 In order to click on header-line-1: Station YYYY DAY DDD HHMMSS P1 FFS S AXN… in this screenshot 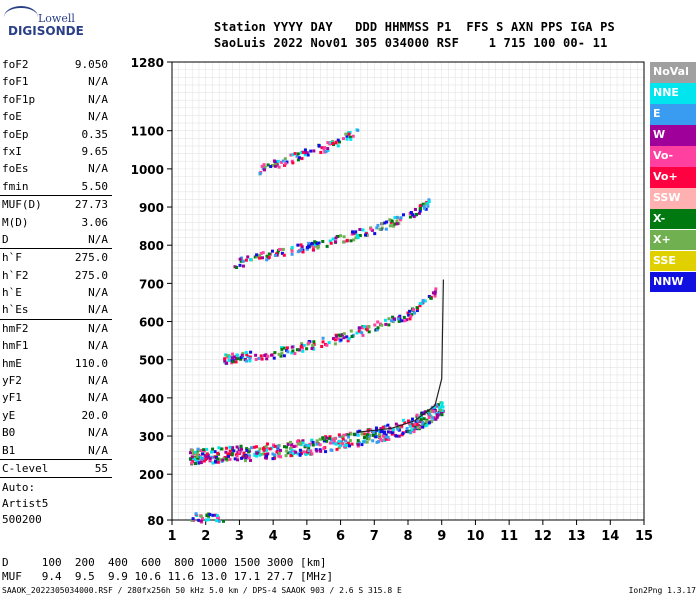, I will do `click(414, 27)`.